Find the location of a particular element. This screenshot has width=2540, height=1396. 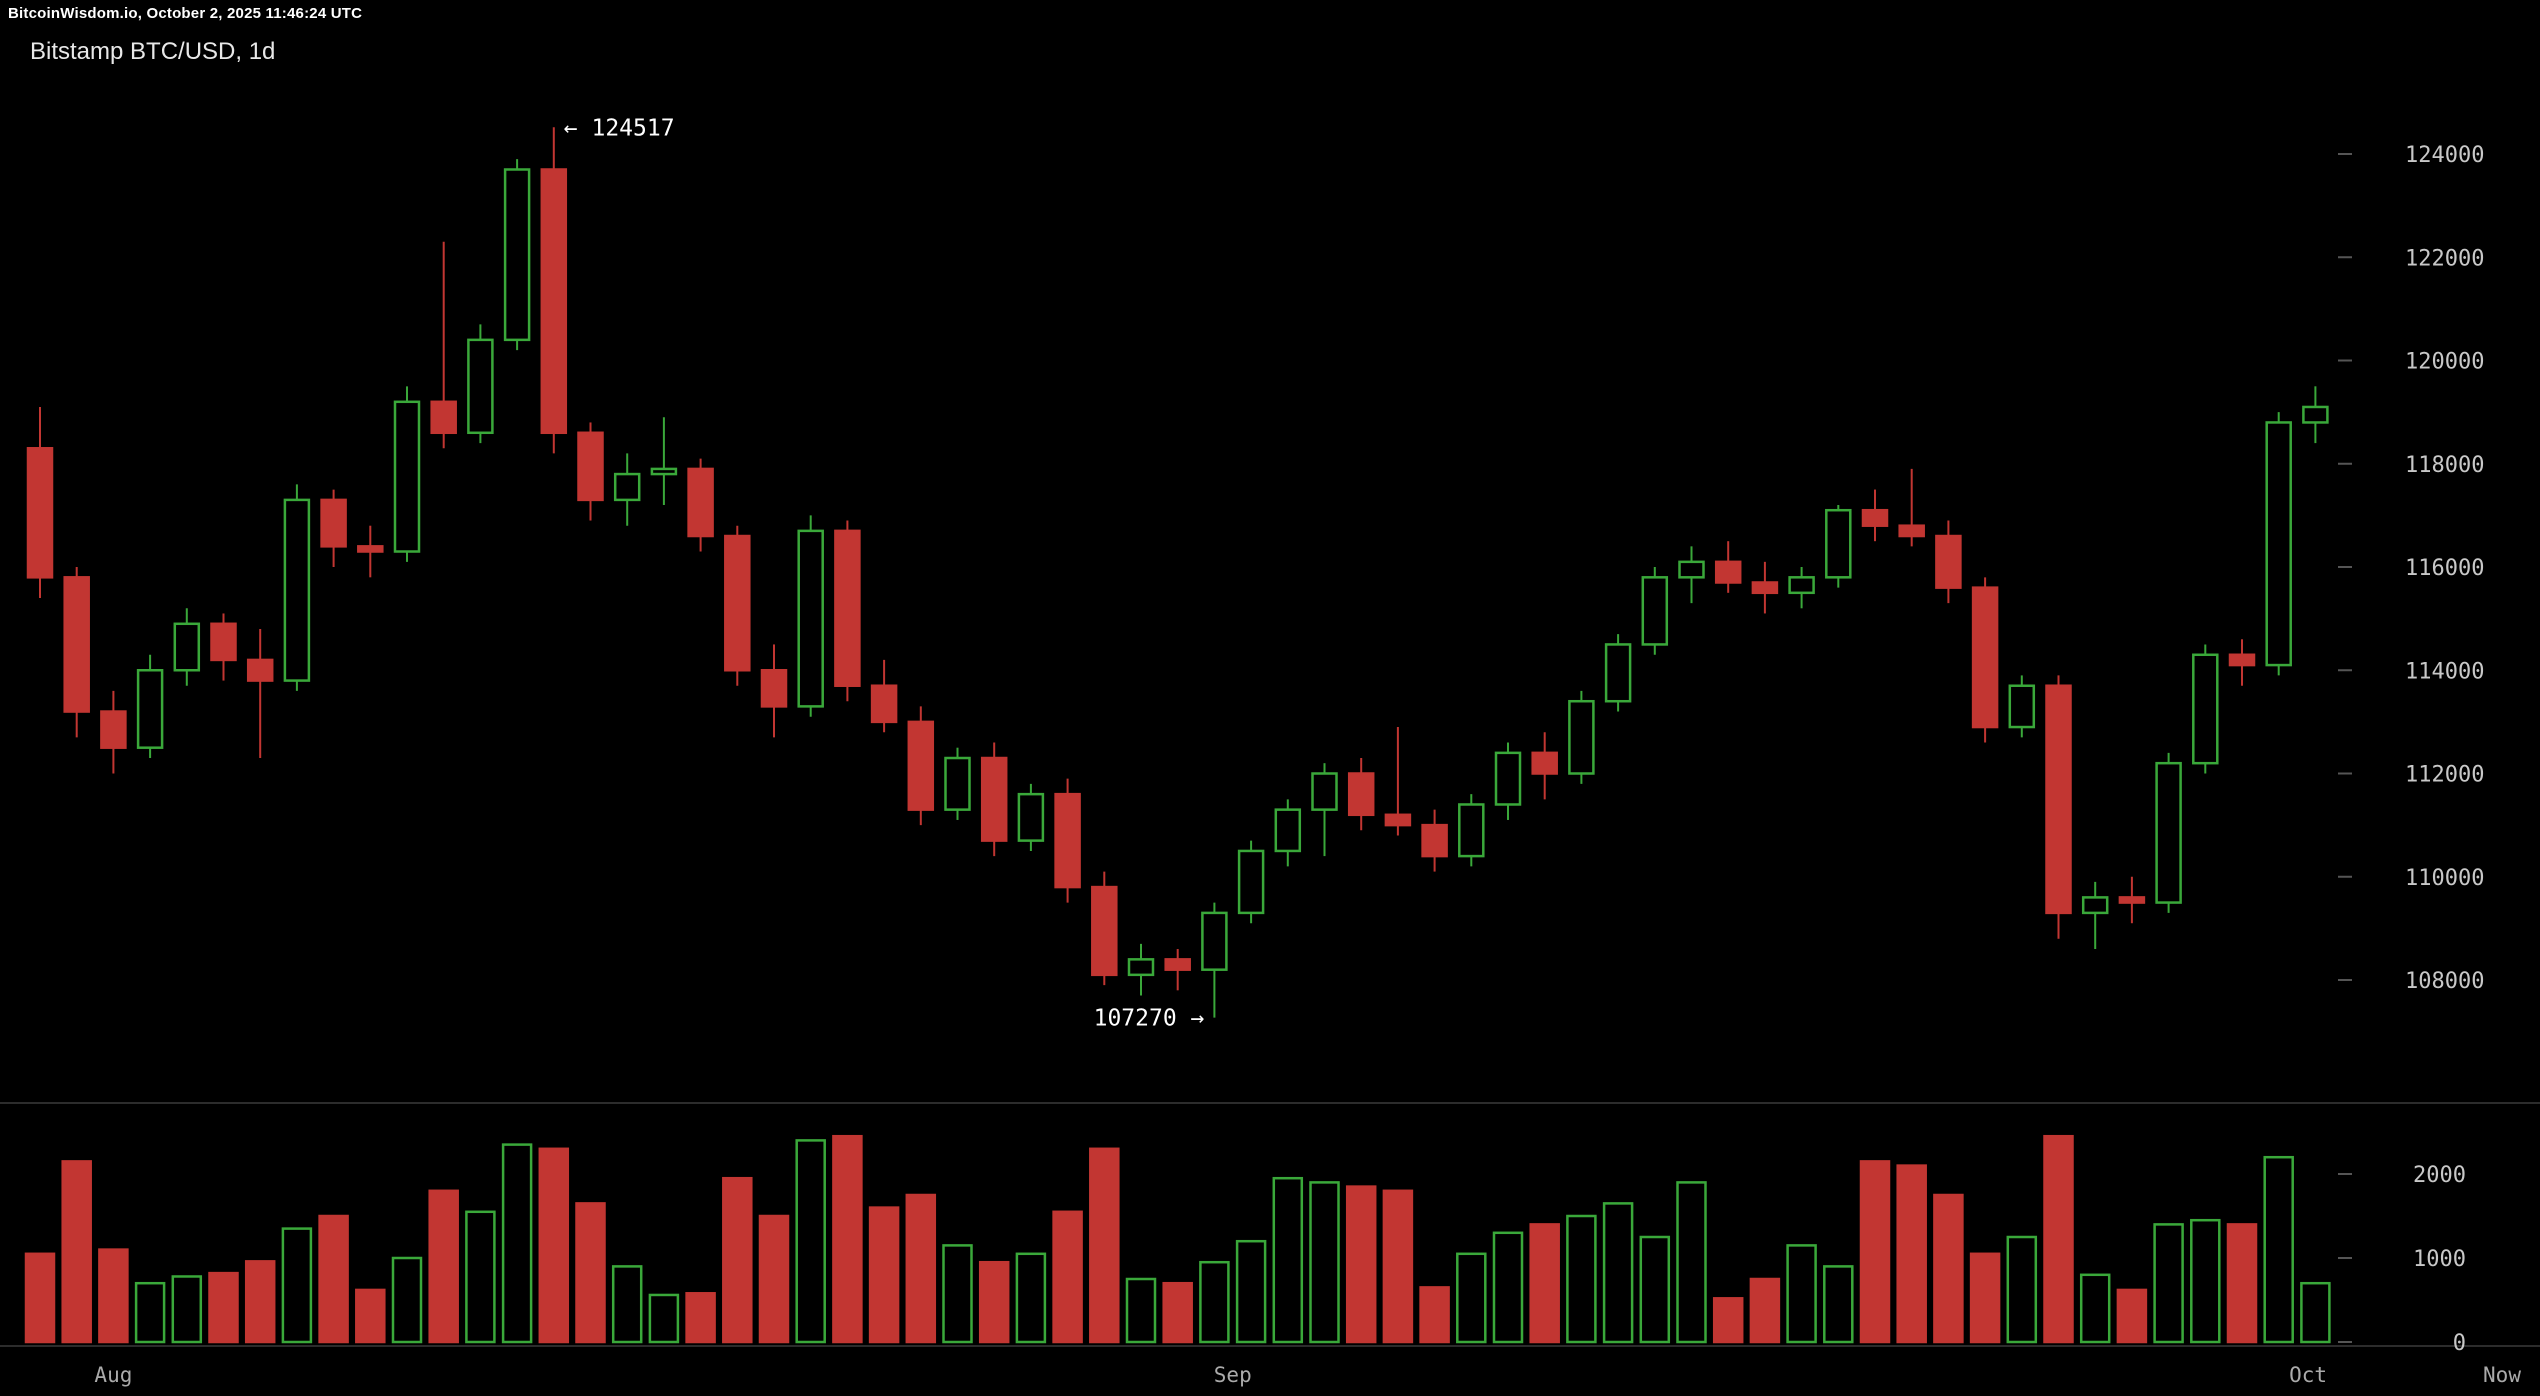

x-axis-label-sep: Sep is located at coordinates (1233, 1375).